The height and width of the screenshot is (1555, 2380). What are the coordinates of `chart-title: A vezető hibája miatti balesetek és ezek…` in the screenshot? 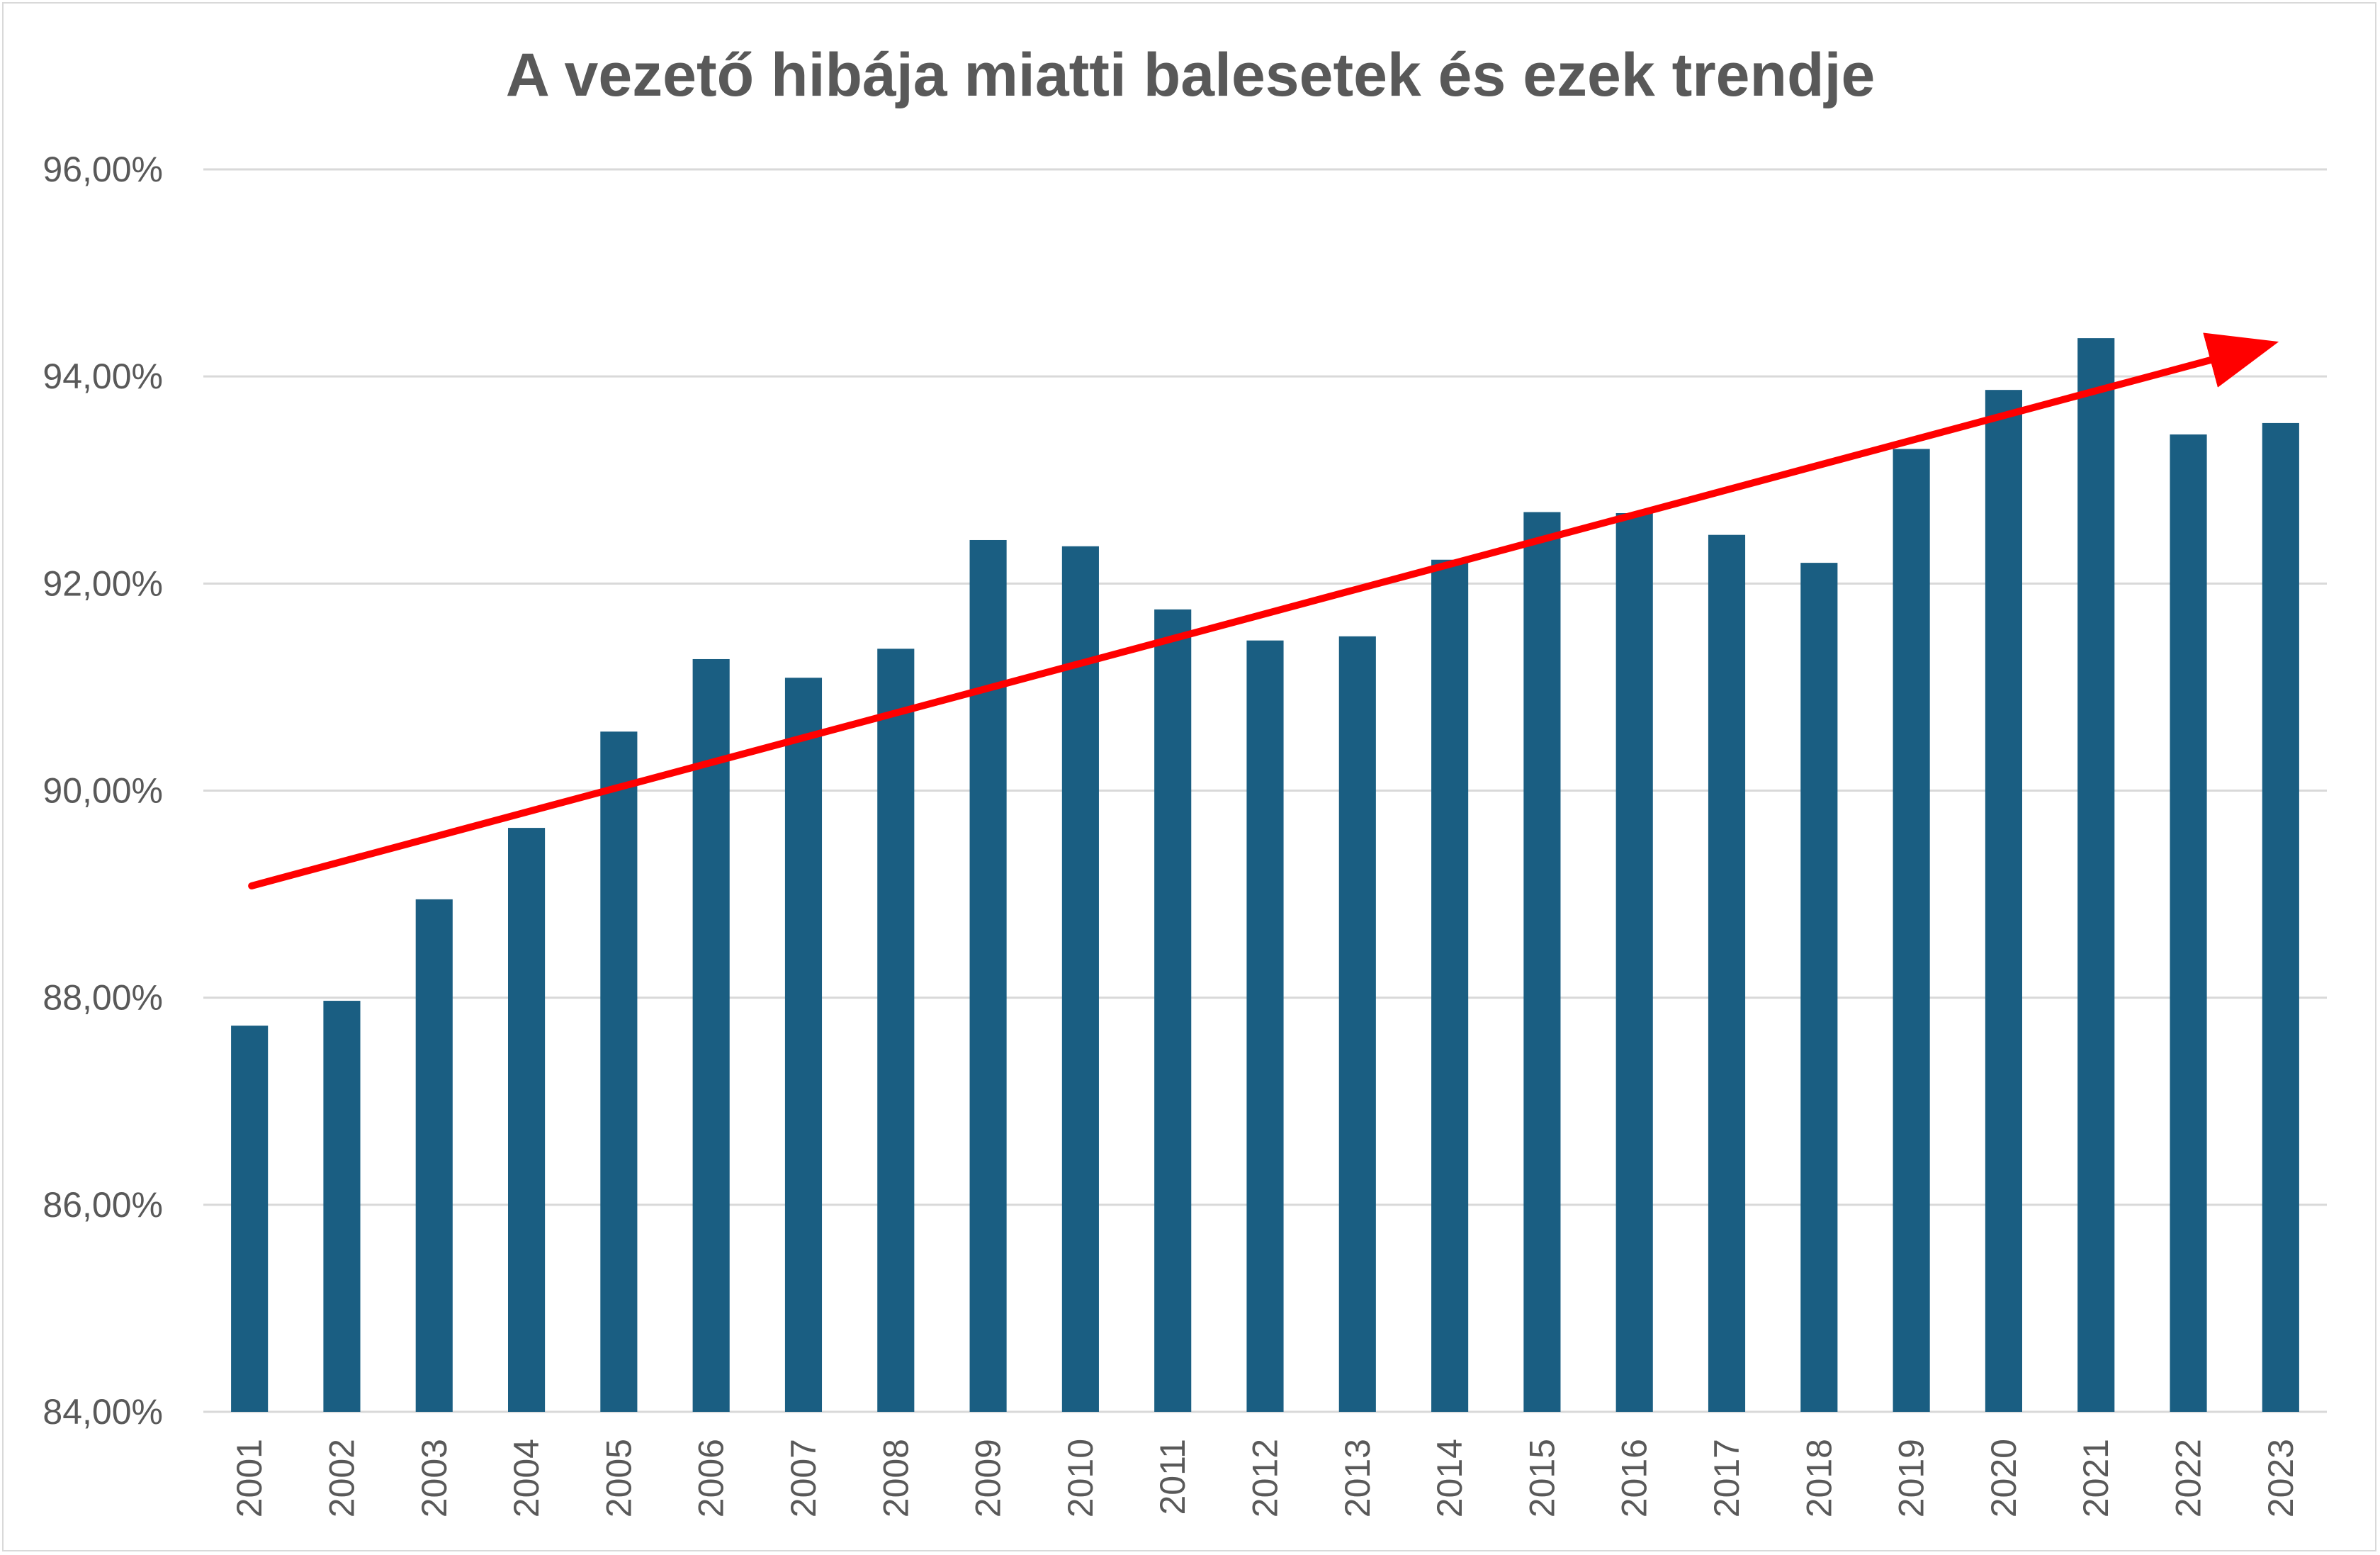 It's located at (1191, 75).